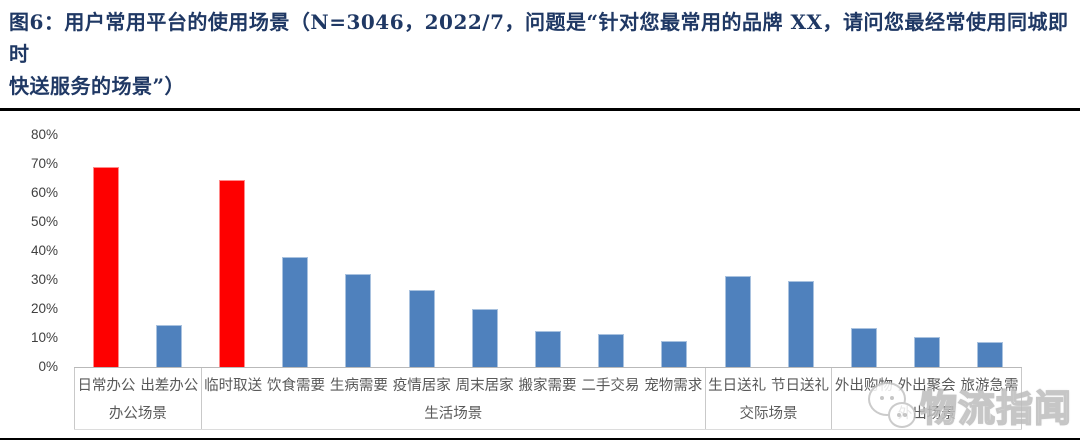 The height and width of the screenshot is (444, 1080). I want to click on speech-bubble-small, so click(902, 415).